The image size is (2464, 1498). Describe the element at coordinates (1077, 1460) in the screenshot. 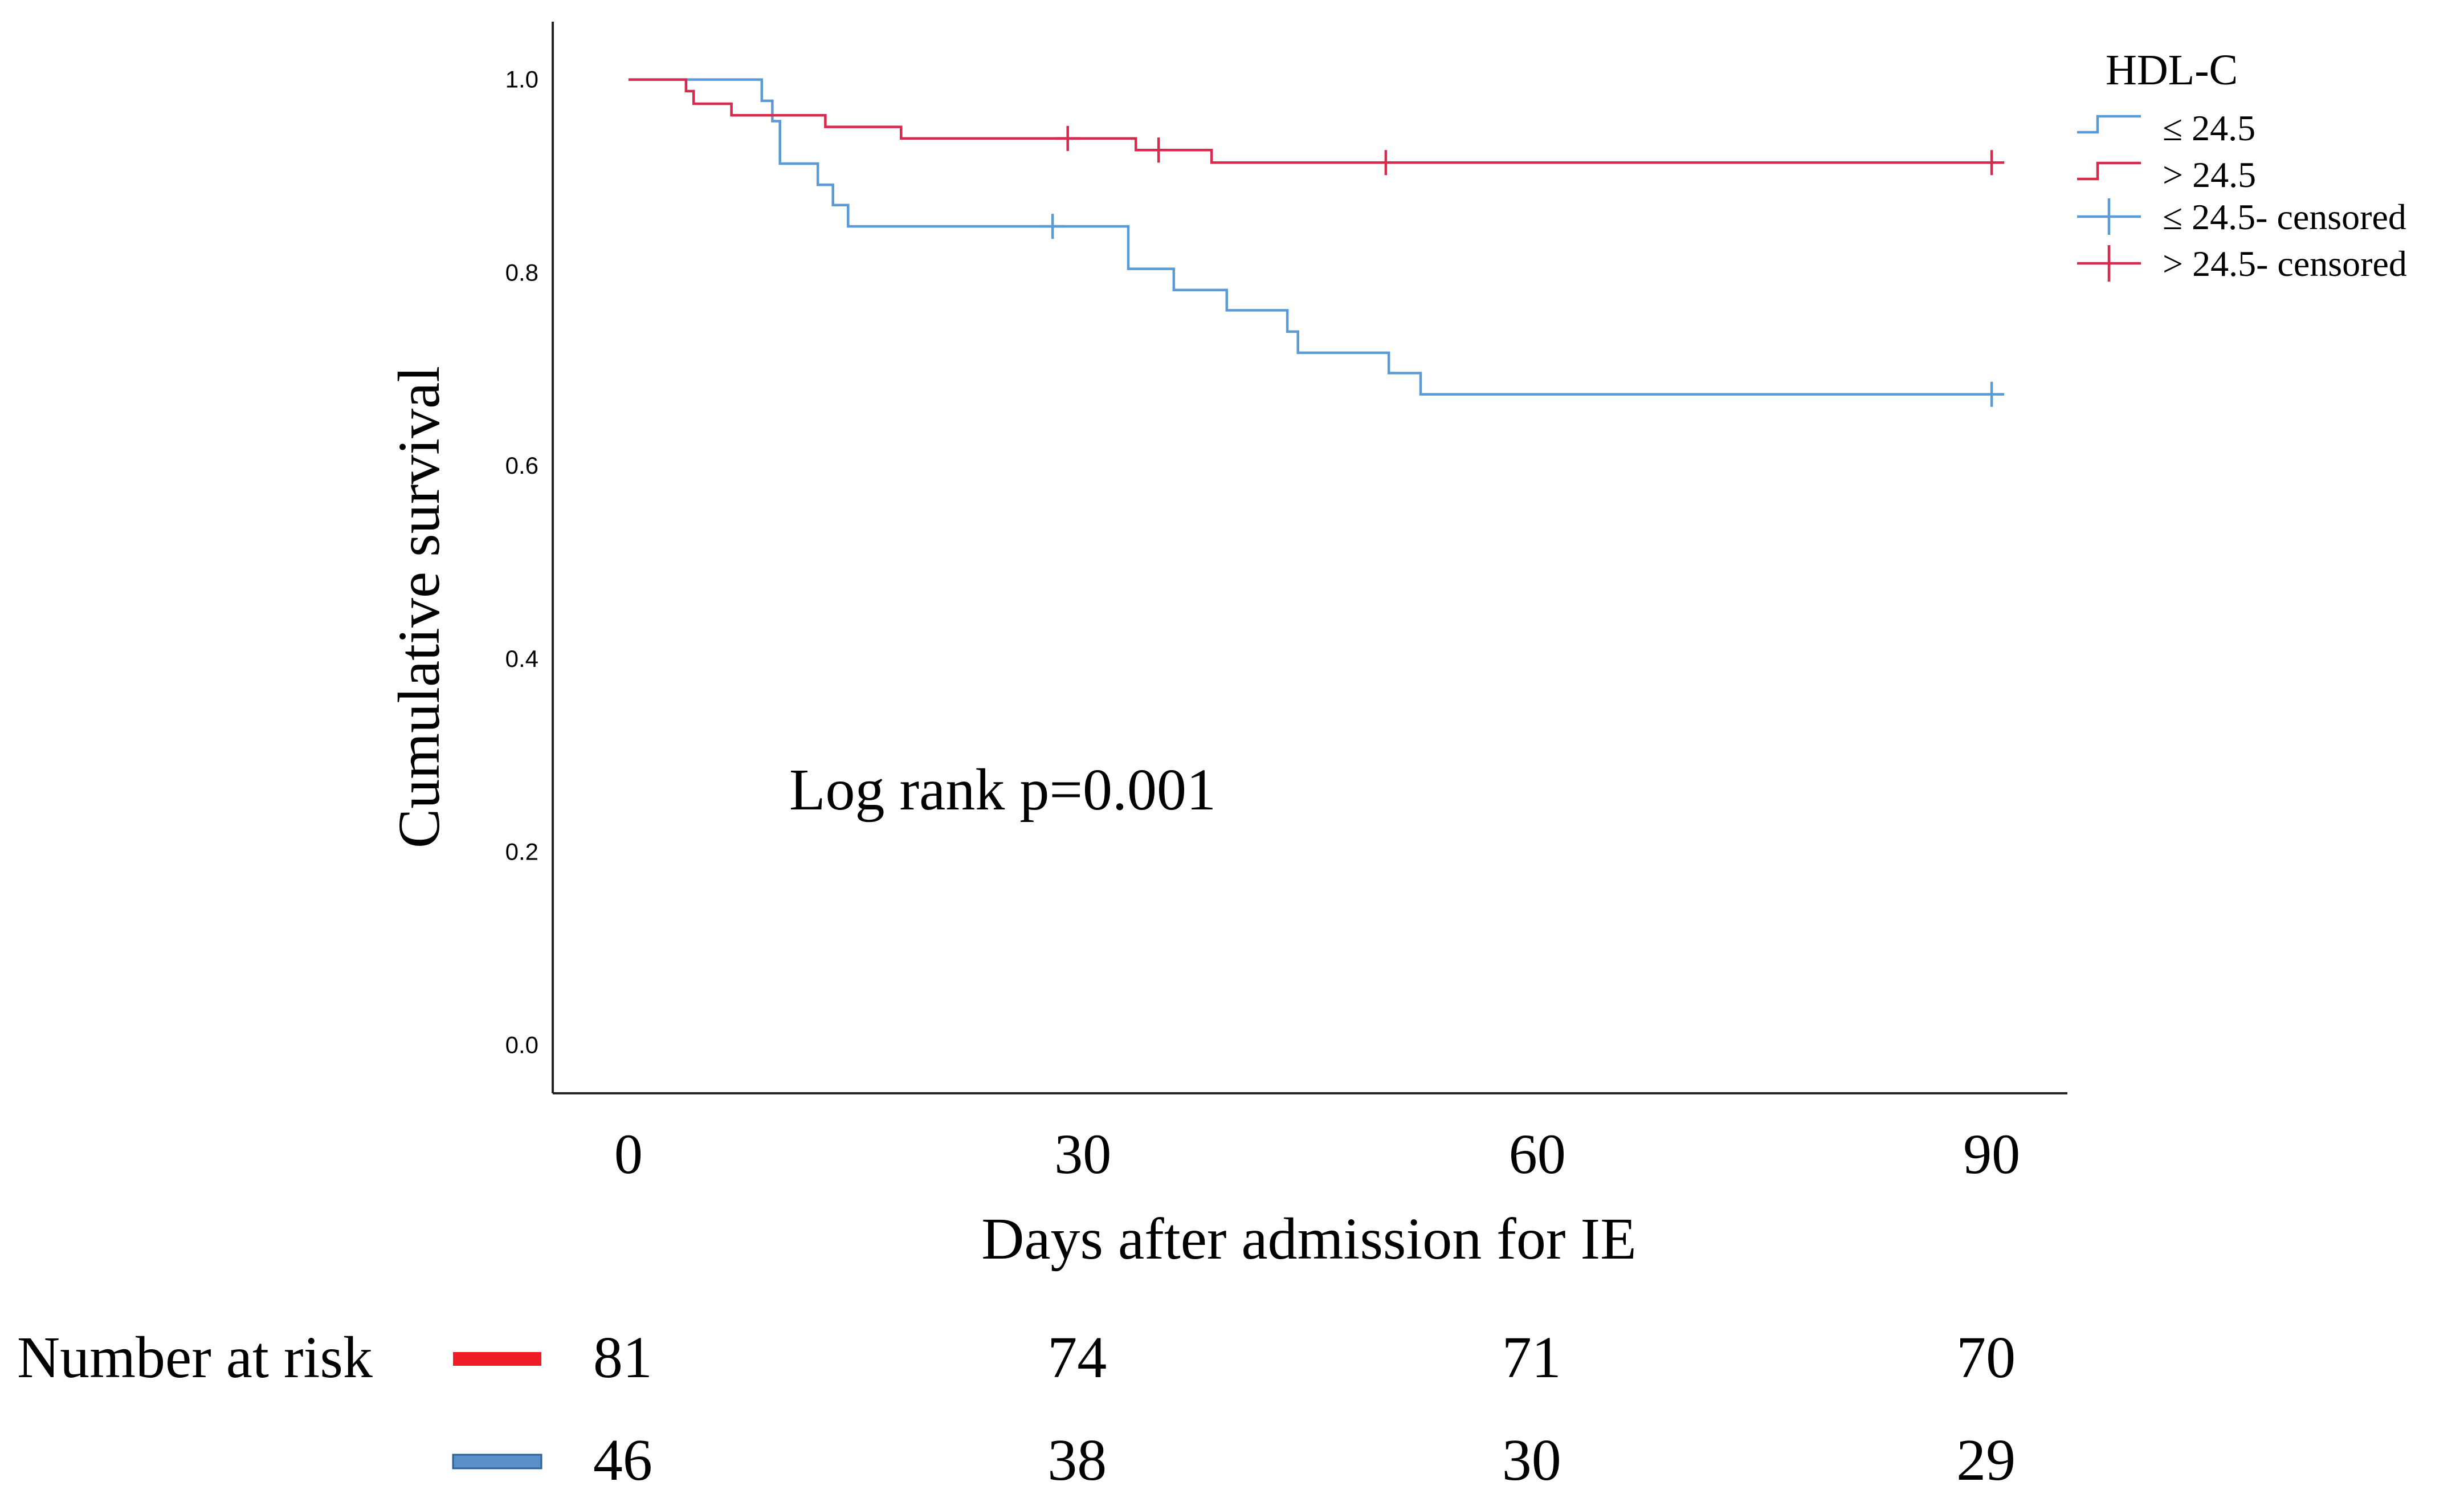

I see `risk-table-count: 38` at that location.